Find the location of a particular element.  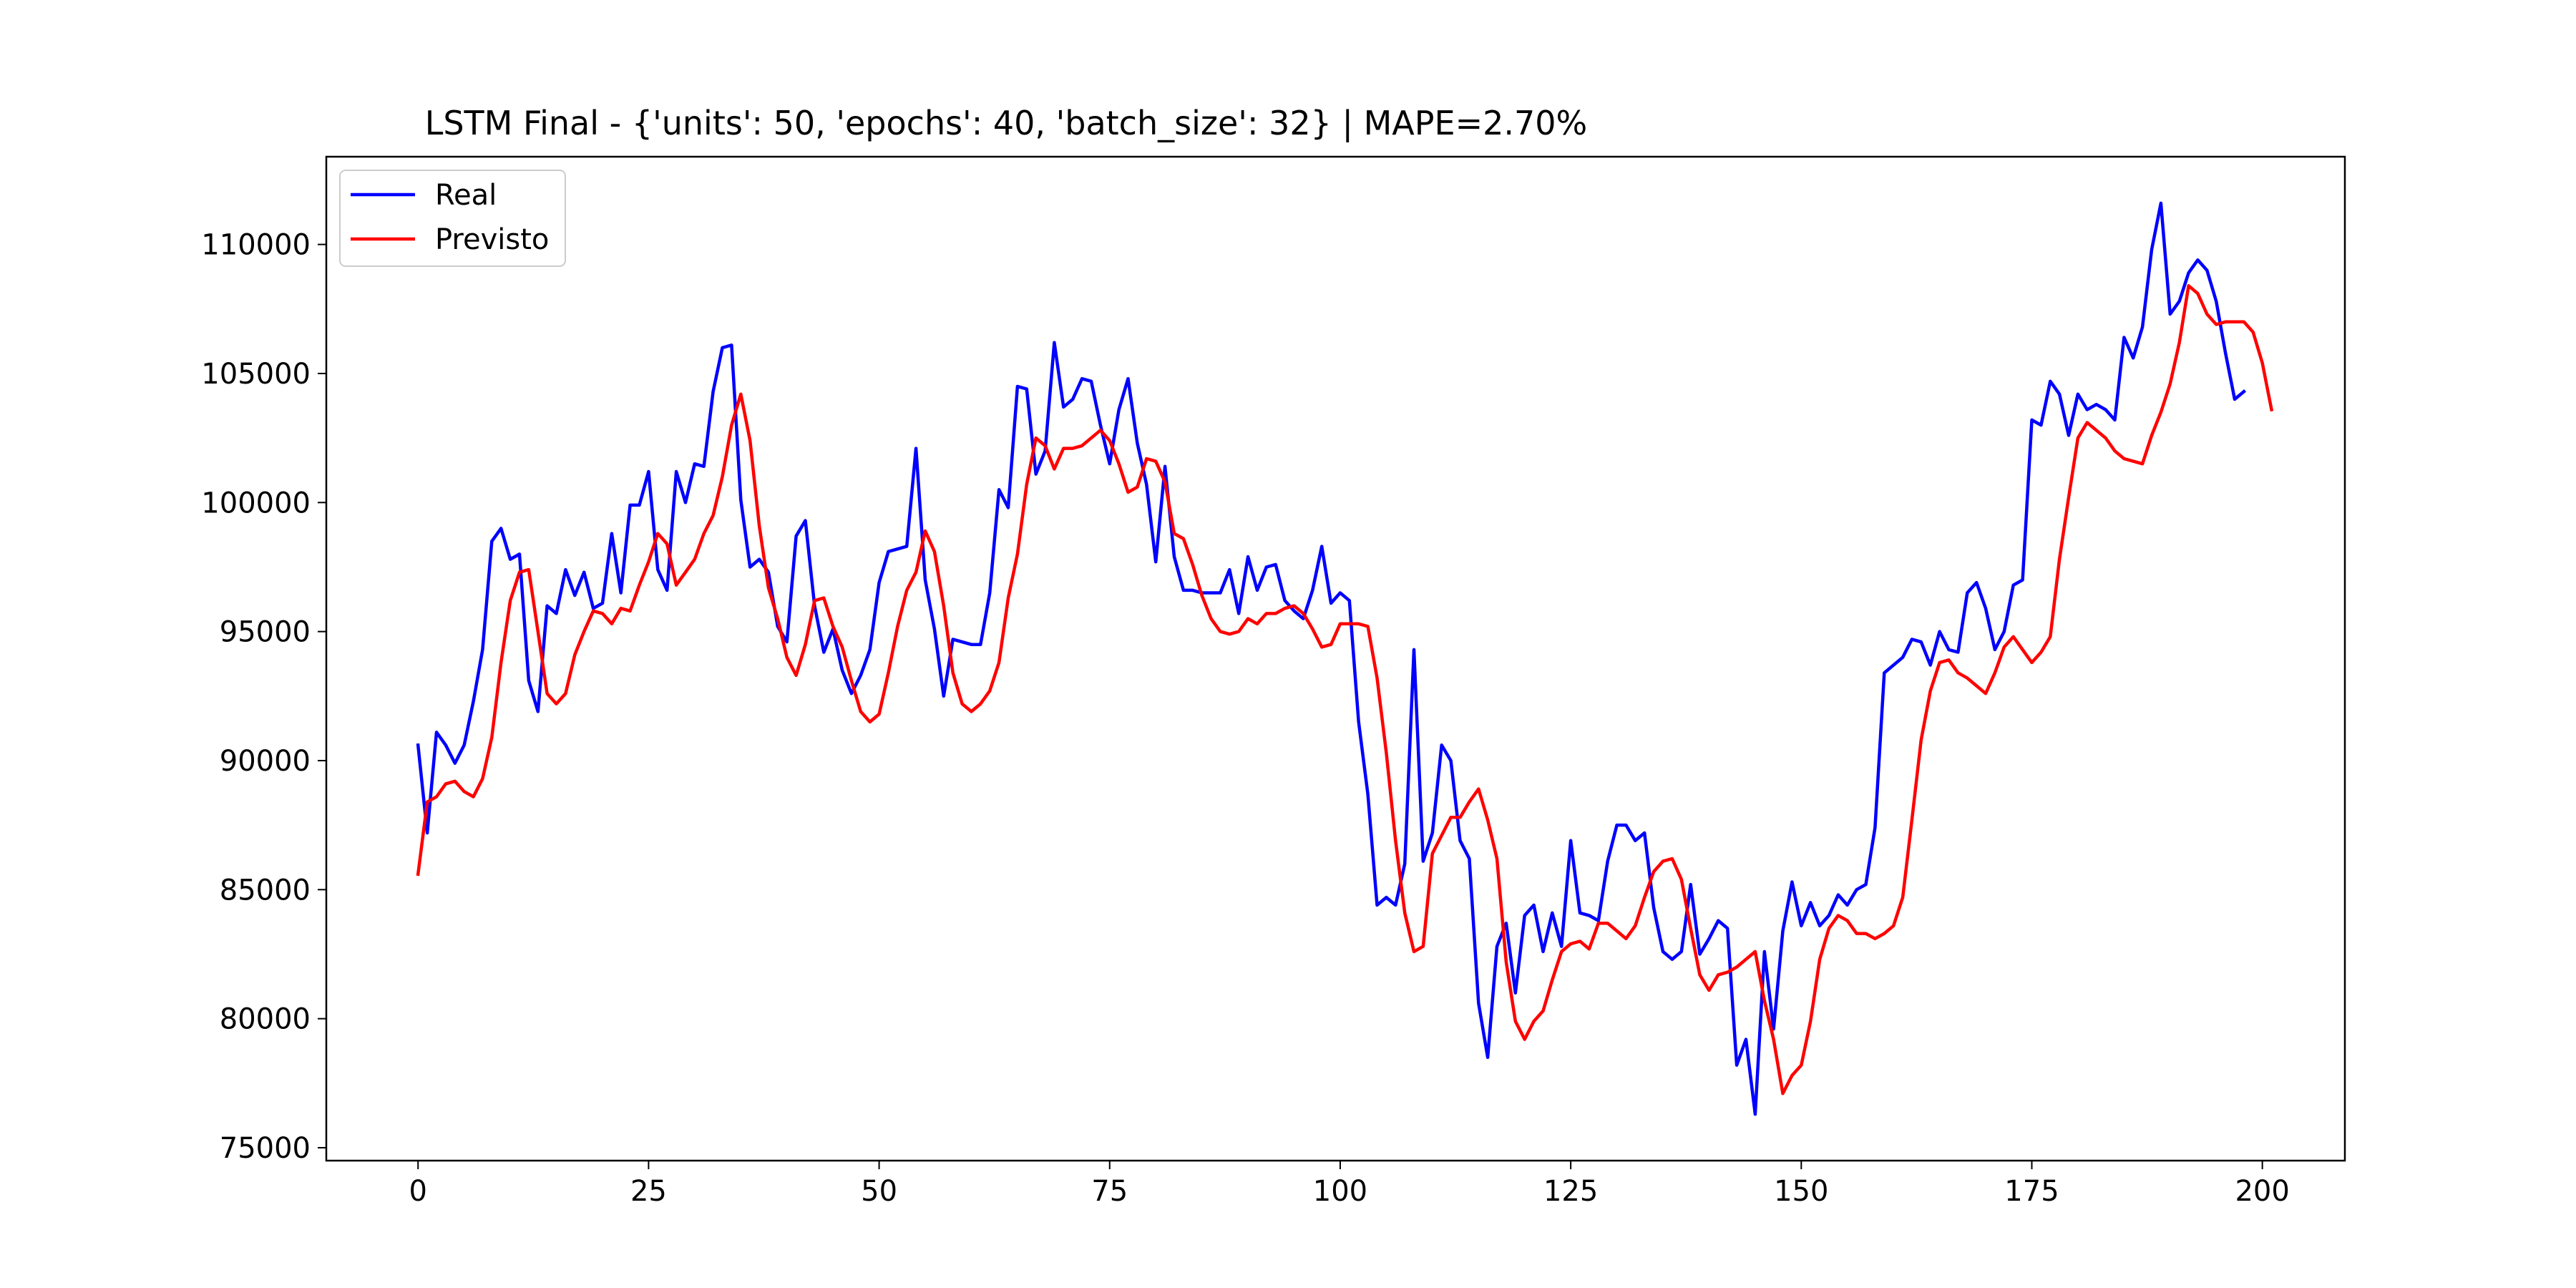

y-tick-label: 105000 is located at coordinates (256, 374).